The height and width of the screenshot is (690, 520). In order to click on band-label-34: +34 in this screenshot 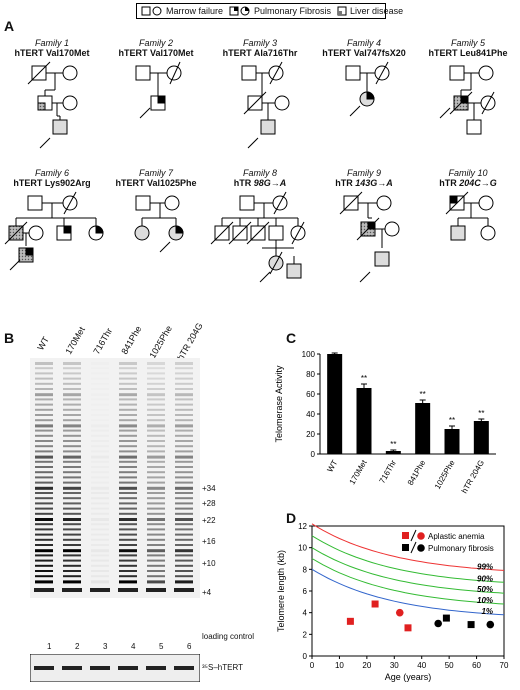, I will do `click(209, 488)`.